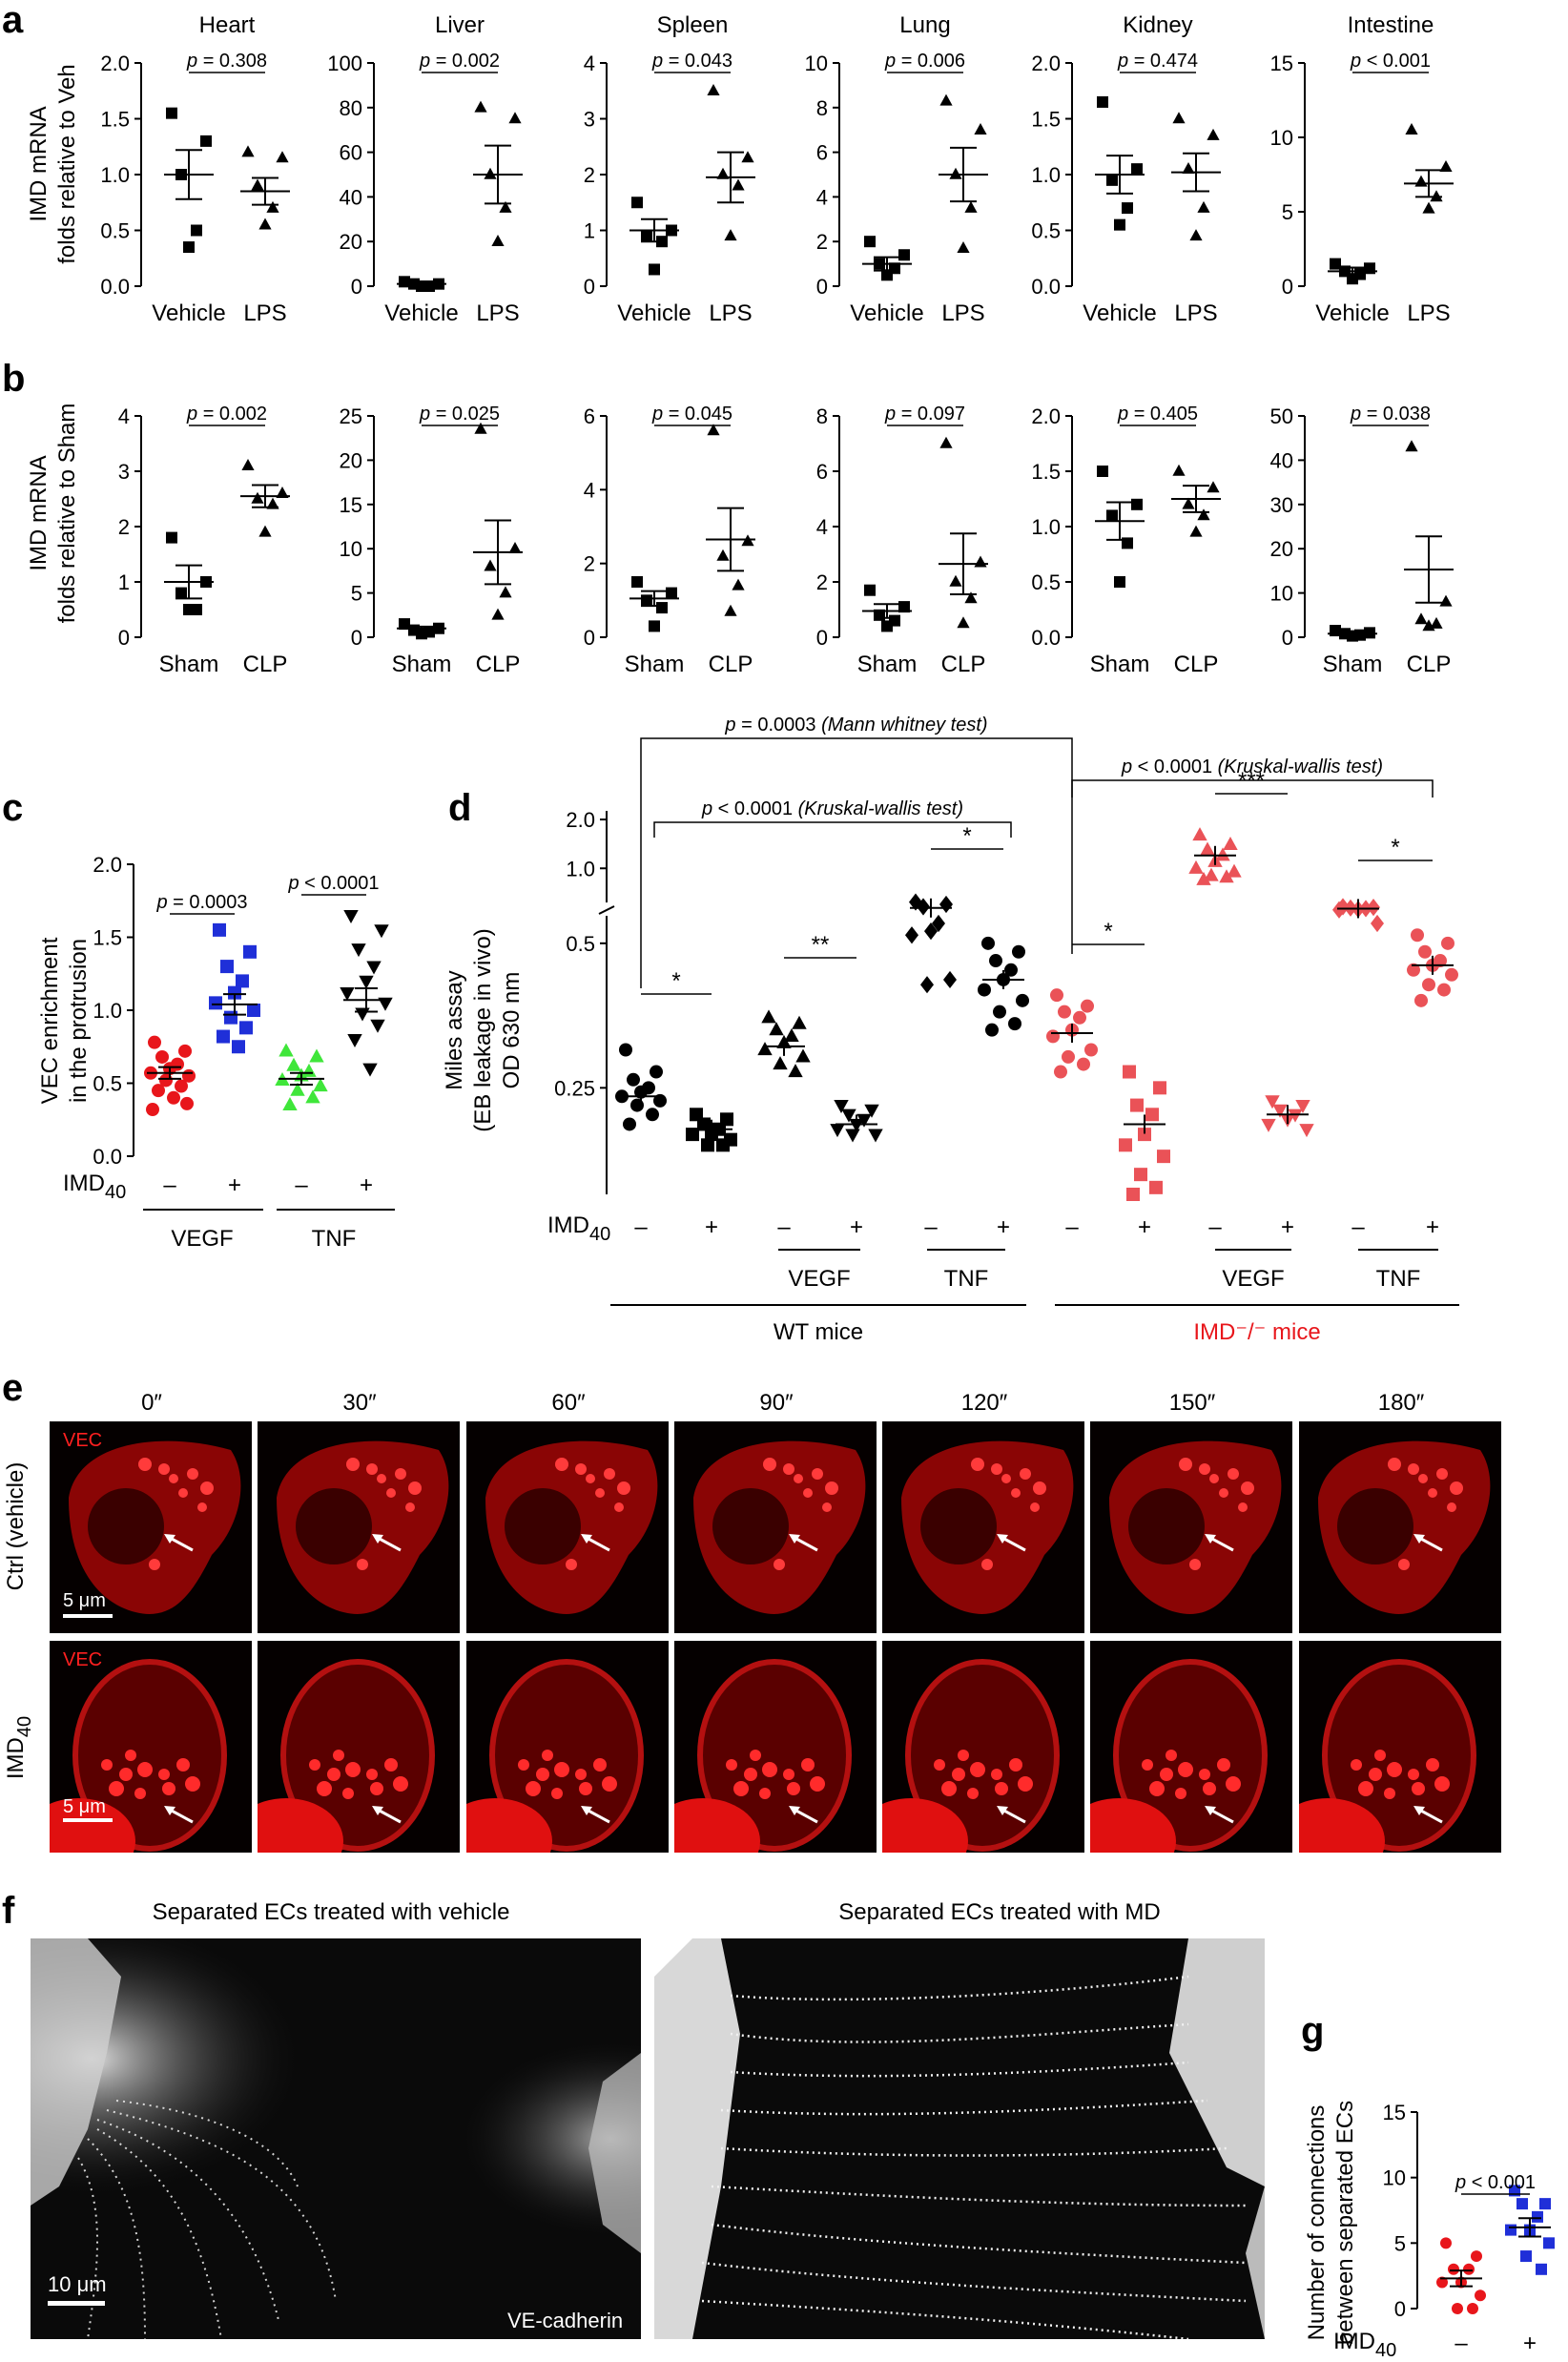 This screenshot has width=1568, height=2362. I want to click on mice-label-ko: IMD⁻/⁻ mice, so click(1256, 1332).